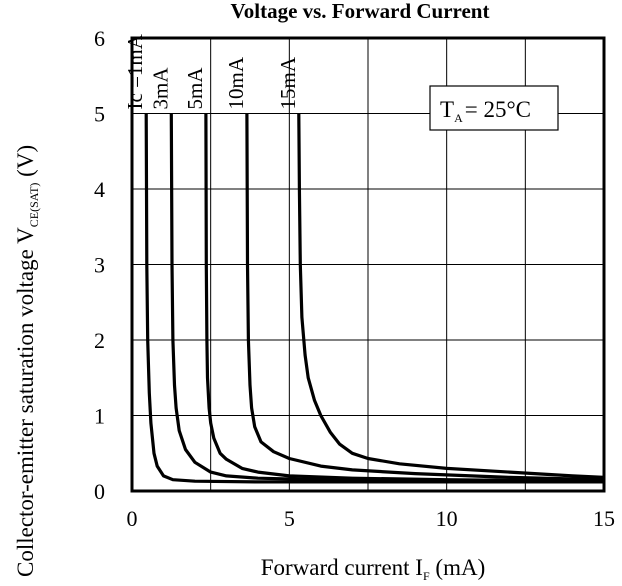 The image size is (622, 586). Describe the element at coordinates (288, 82) in the screenshot. I see `series-label: 15mA` at that location.